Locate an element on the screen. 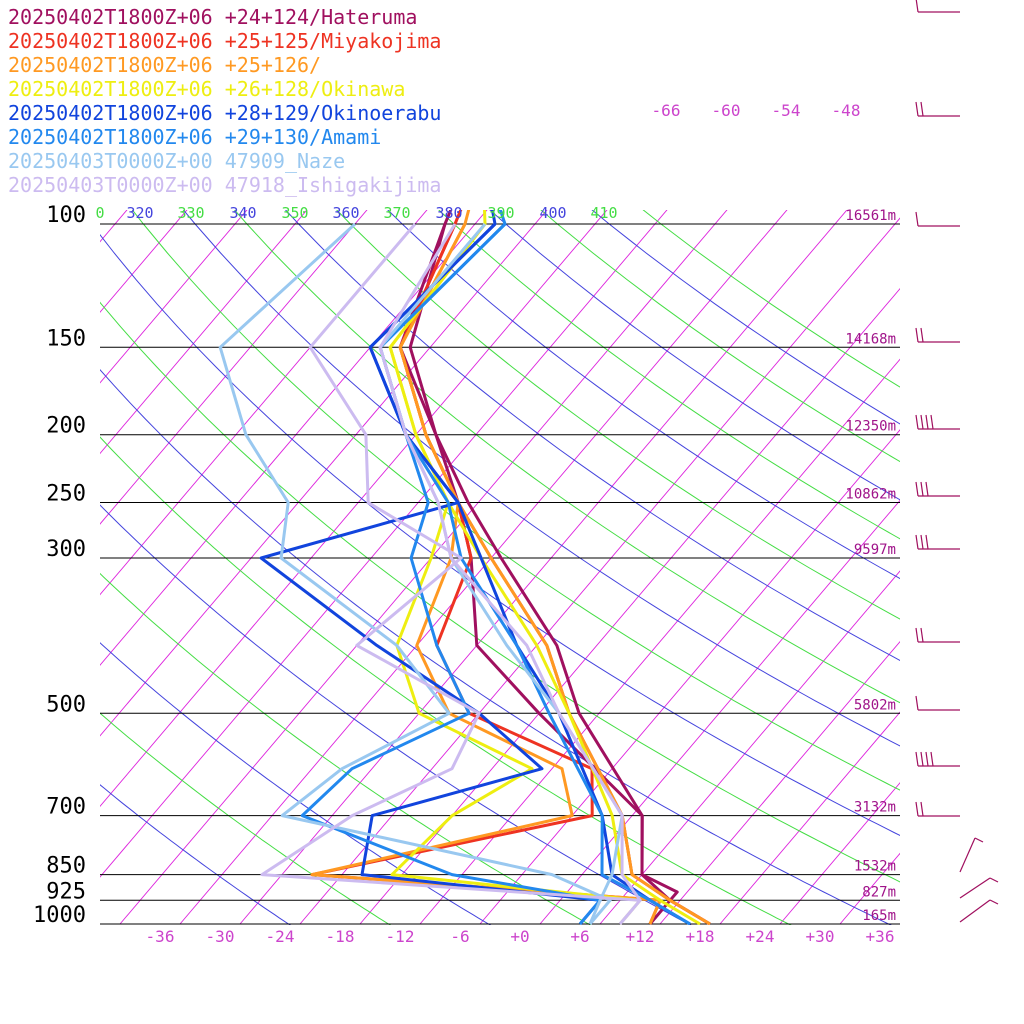  height-label: 9597m is located at coordinates (875, 550).